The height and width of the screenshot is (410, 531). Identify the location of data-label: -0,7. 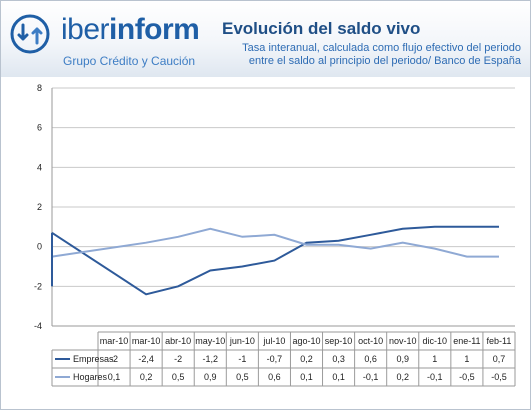
(275, 359).